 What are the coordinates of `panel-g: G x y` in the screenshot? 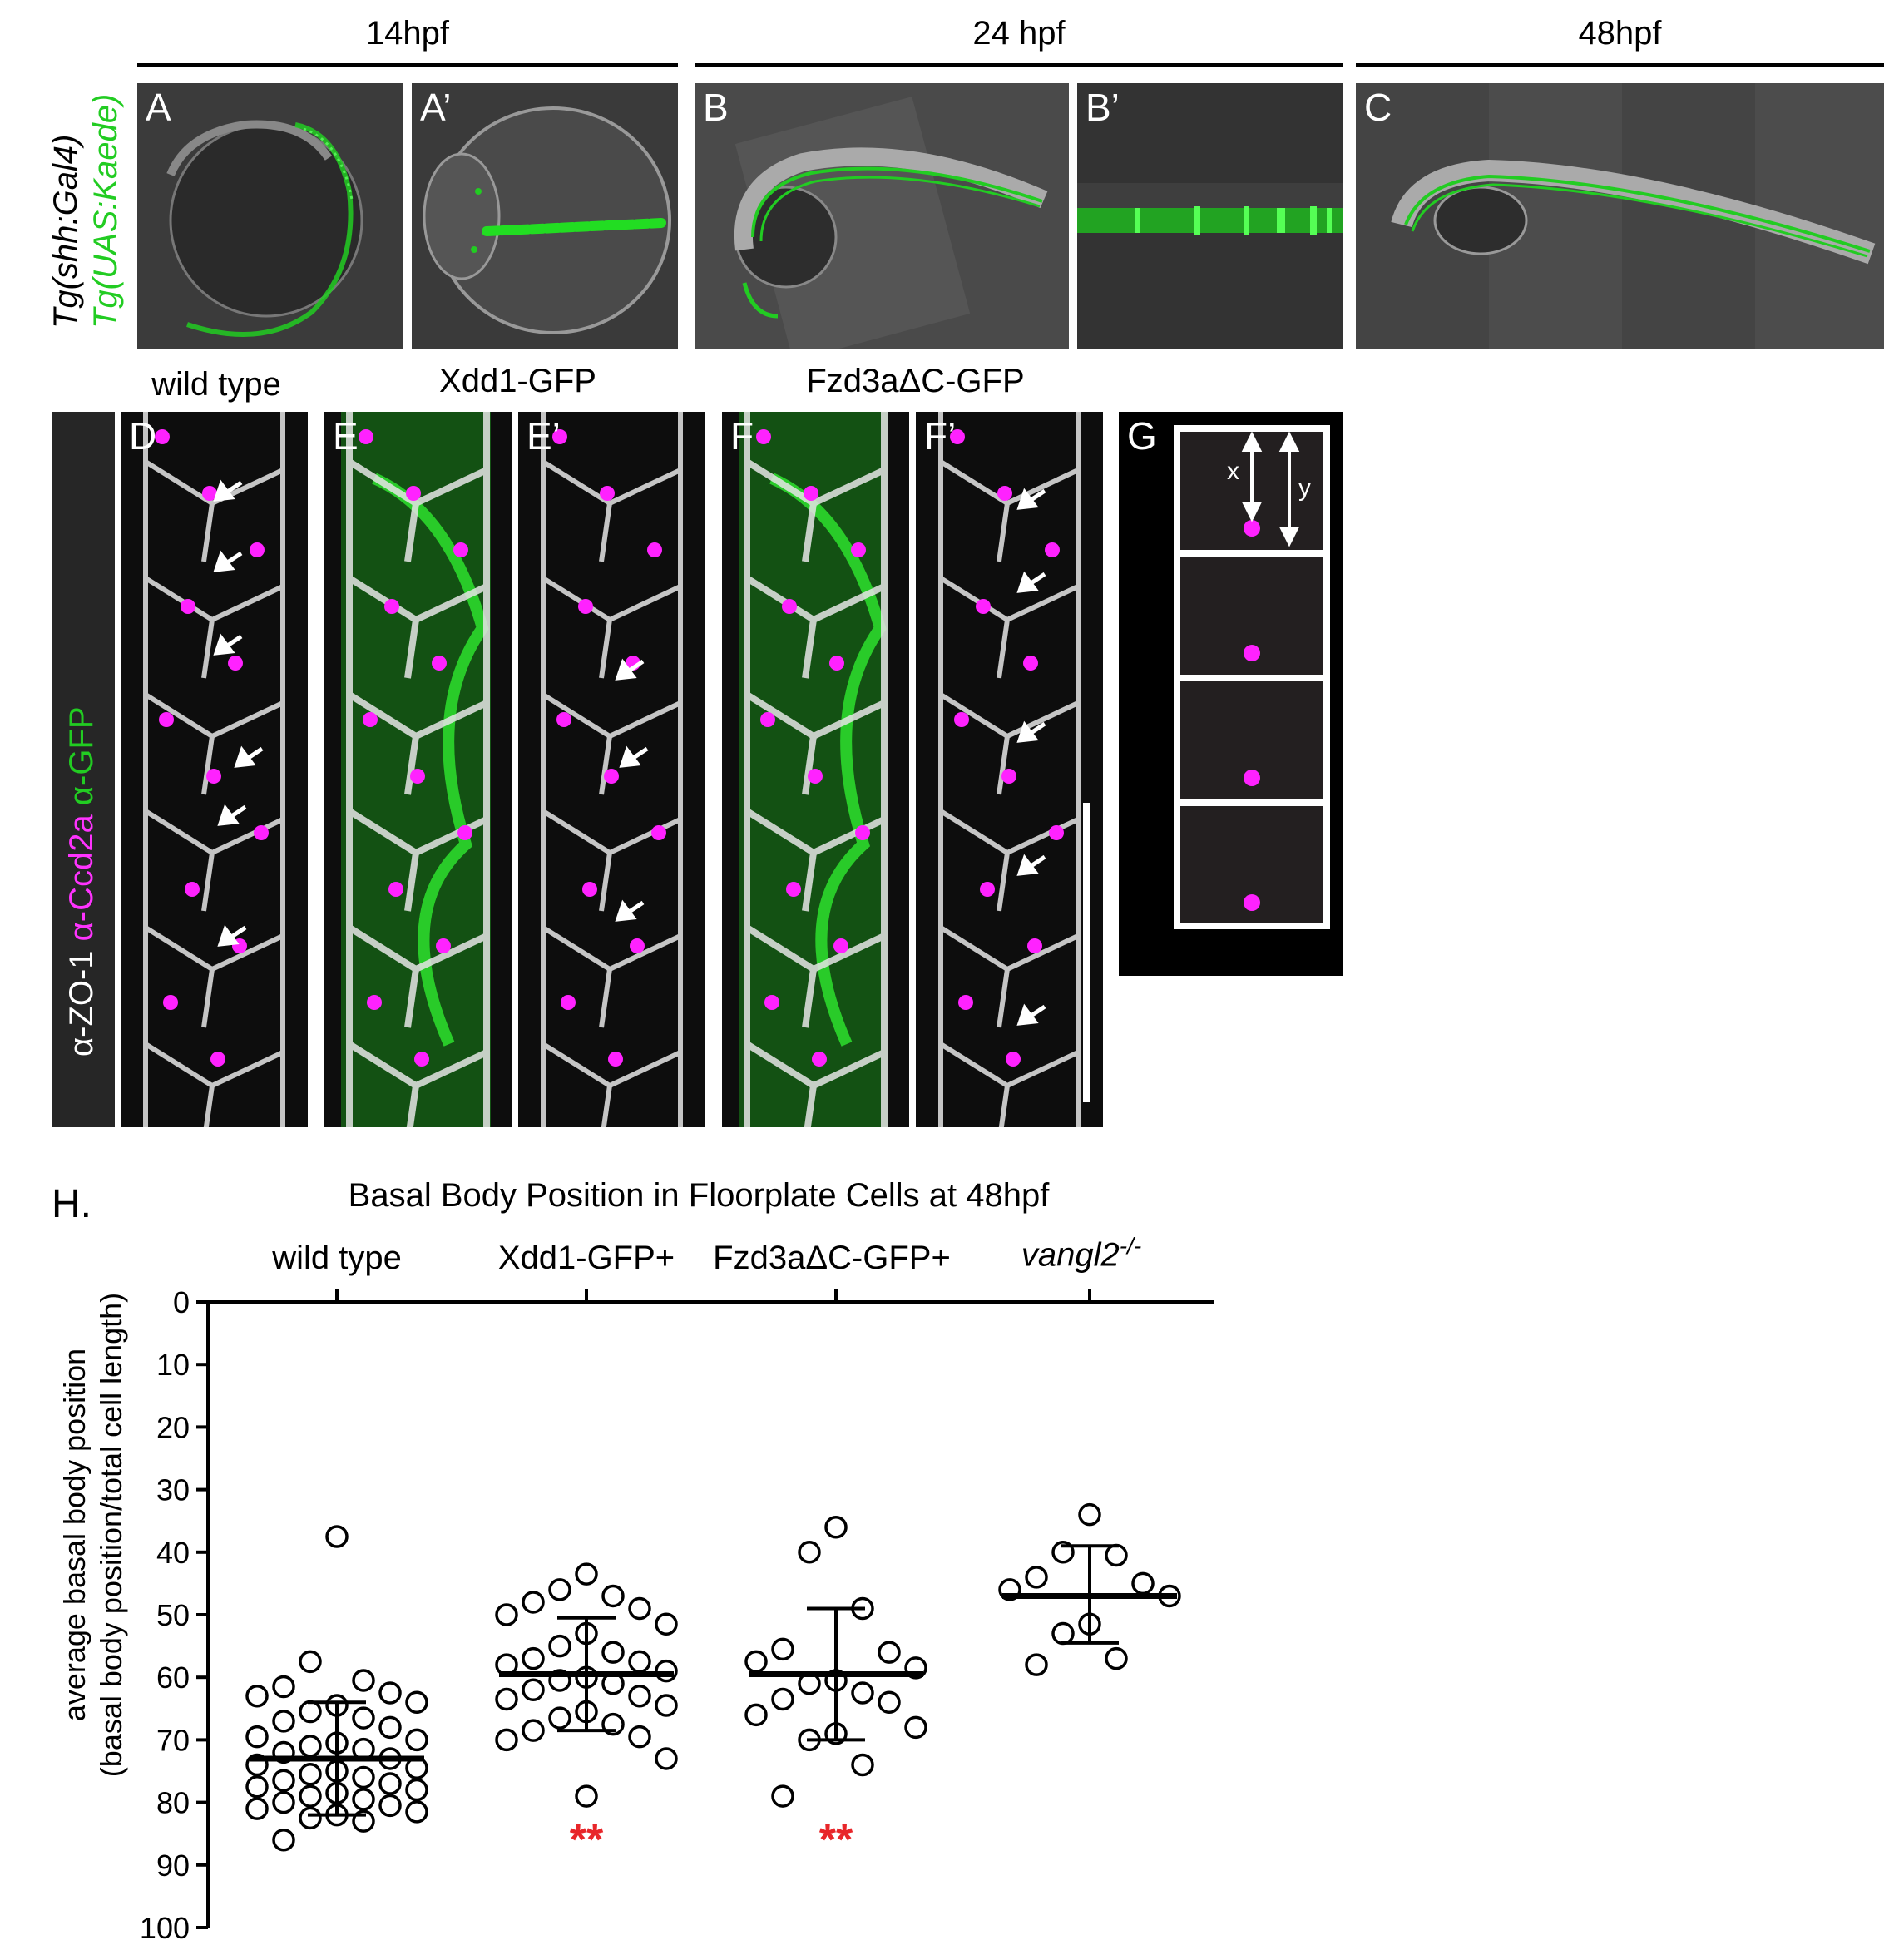 It's located at (1231, 694).